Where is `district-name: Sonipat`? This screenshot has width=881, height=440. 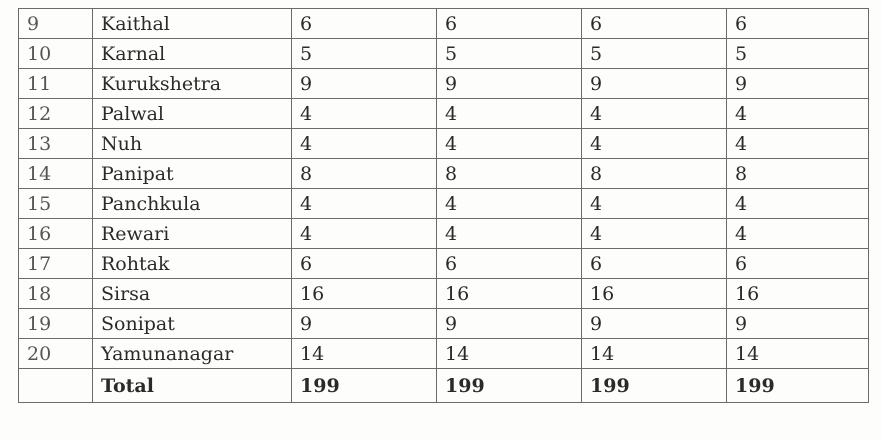
district-name: Sonipat is located at coordinates (192, 323).